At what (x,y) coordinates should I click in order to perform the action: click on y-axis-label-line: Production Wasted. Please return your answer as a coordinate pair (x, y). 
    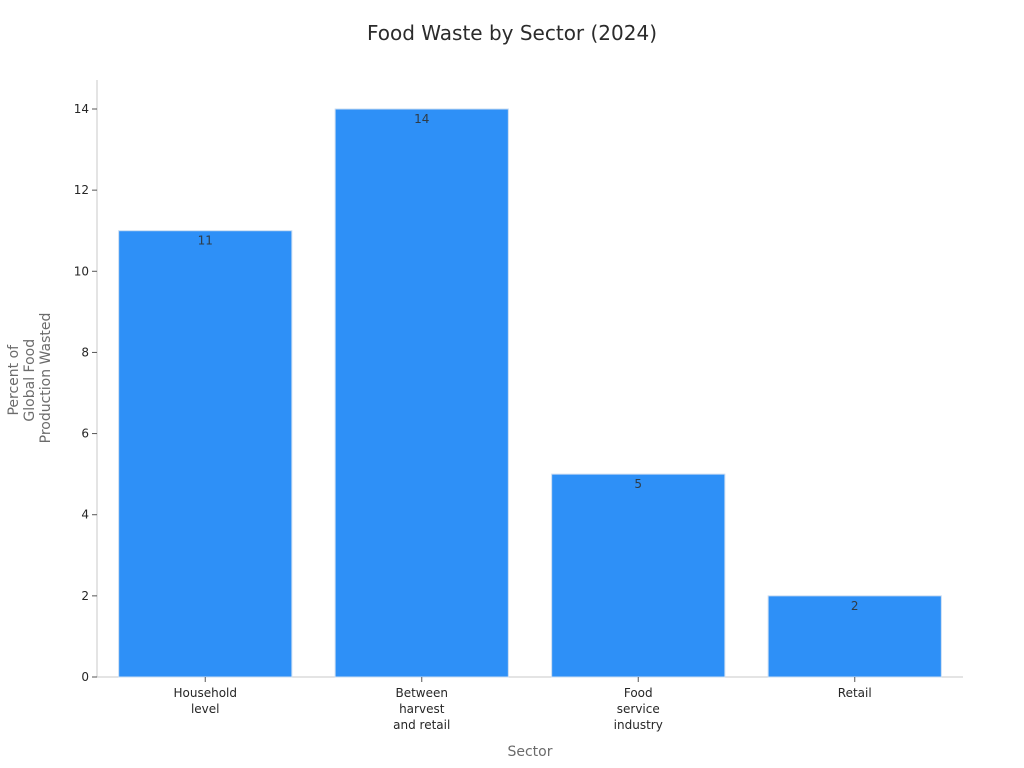
    Looking at the image, I should click on (46, 378).